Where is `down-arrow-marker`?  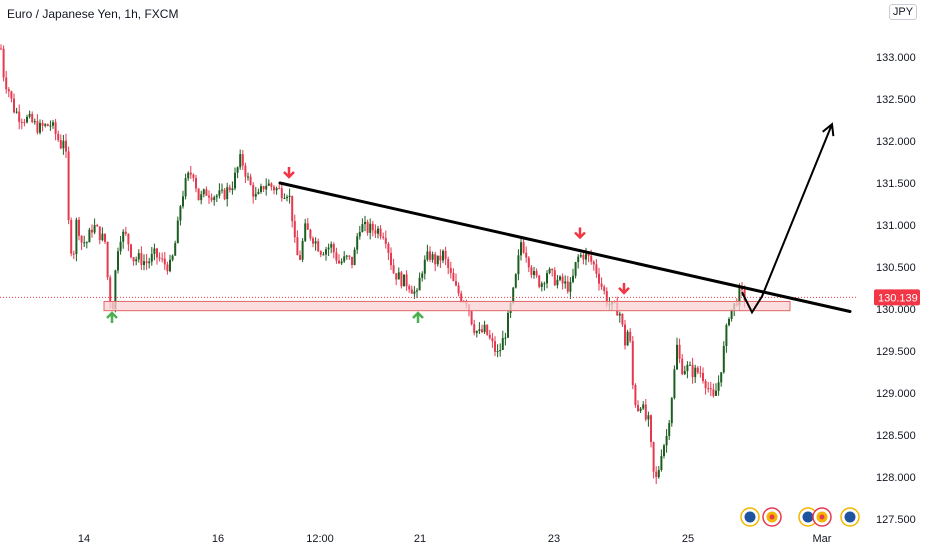
down-arrow-marker is located at coordinates (624, 288).